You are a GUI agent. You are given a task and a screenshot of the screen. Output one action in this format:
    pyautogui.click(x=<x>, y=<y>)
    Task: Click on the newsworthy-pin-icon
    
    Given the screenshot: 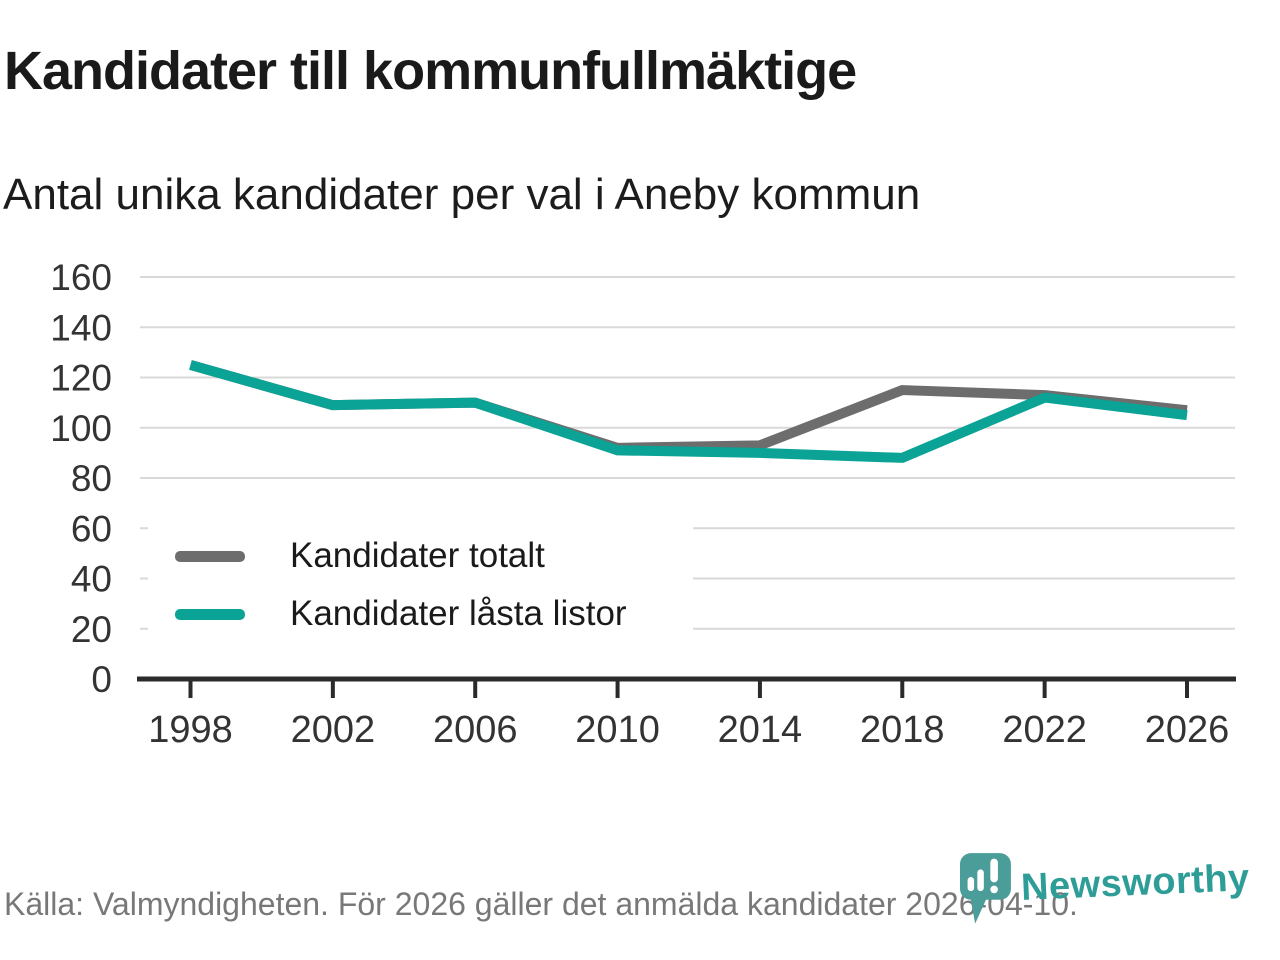 What is the action you would take?
    pyautogui.click(x=985, y=888)
    